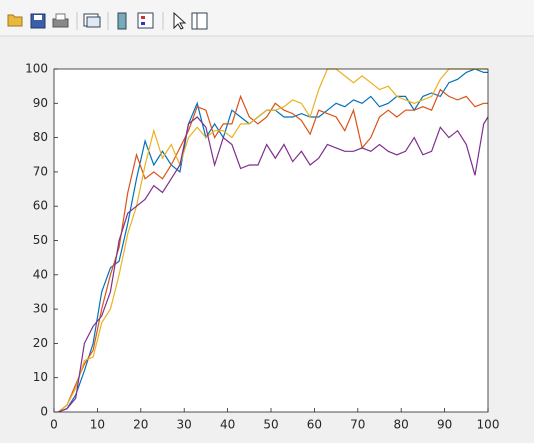 This screenshot has width=534, height=443. Describe the element at coordinates (488, 425) in the screenshot. I see `x-tick-label: 100` at that location.